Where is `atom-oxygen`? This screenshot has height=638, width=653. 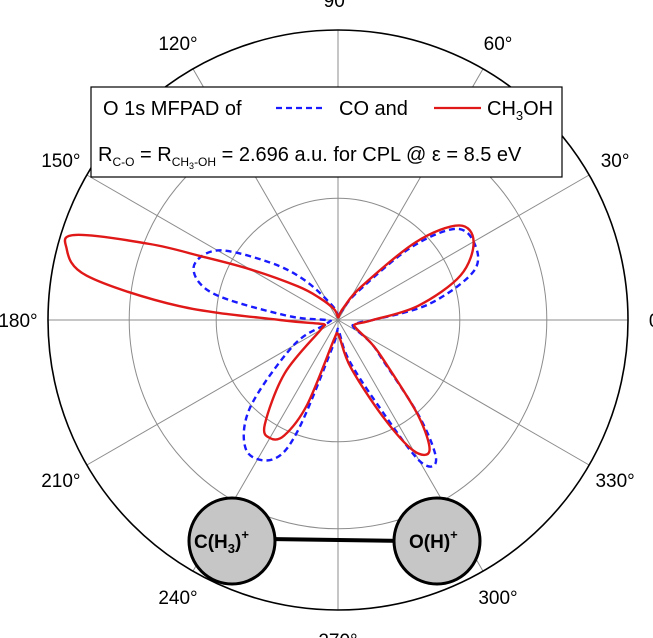 atom-oxygen is located at coordinates (437, 541).